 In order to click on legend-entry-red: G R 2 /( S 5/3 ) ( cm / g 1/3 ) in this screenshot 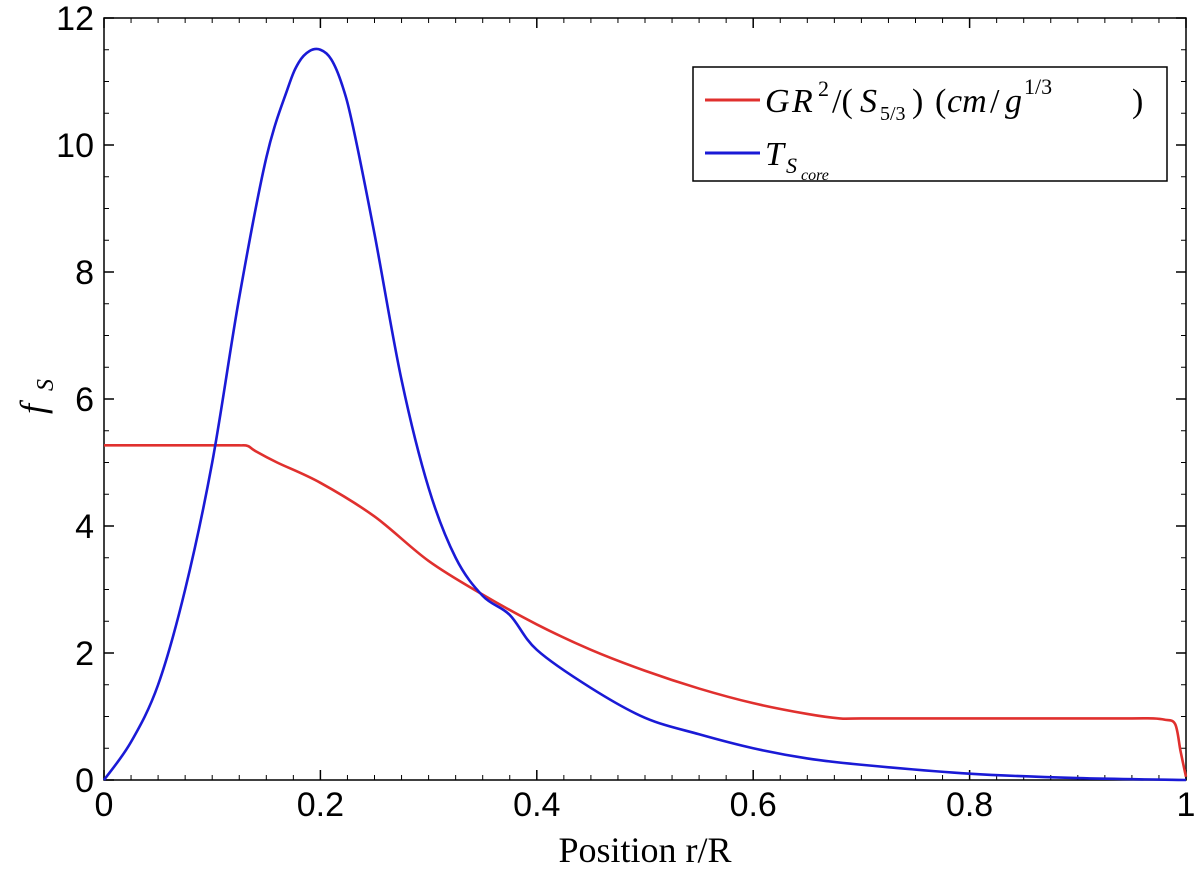, I will do `click(954, 99)`.